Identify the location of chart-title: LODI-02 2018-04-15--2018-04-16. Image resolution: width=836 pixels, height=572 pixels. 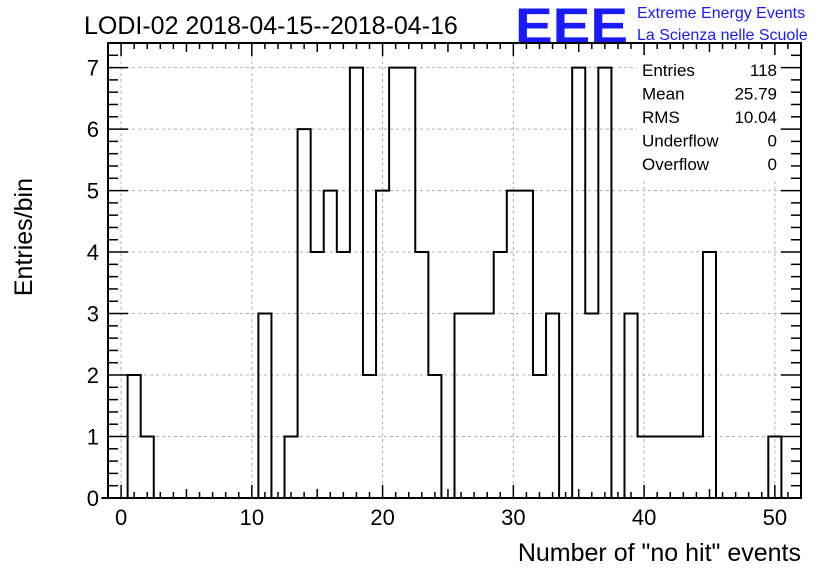
(271, 26).